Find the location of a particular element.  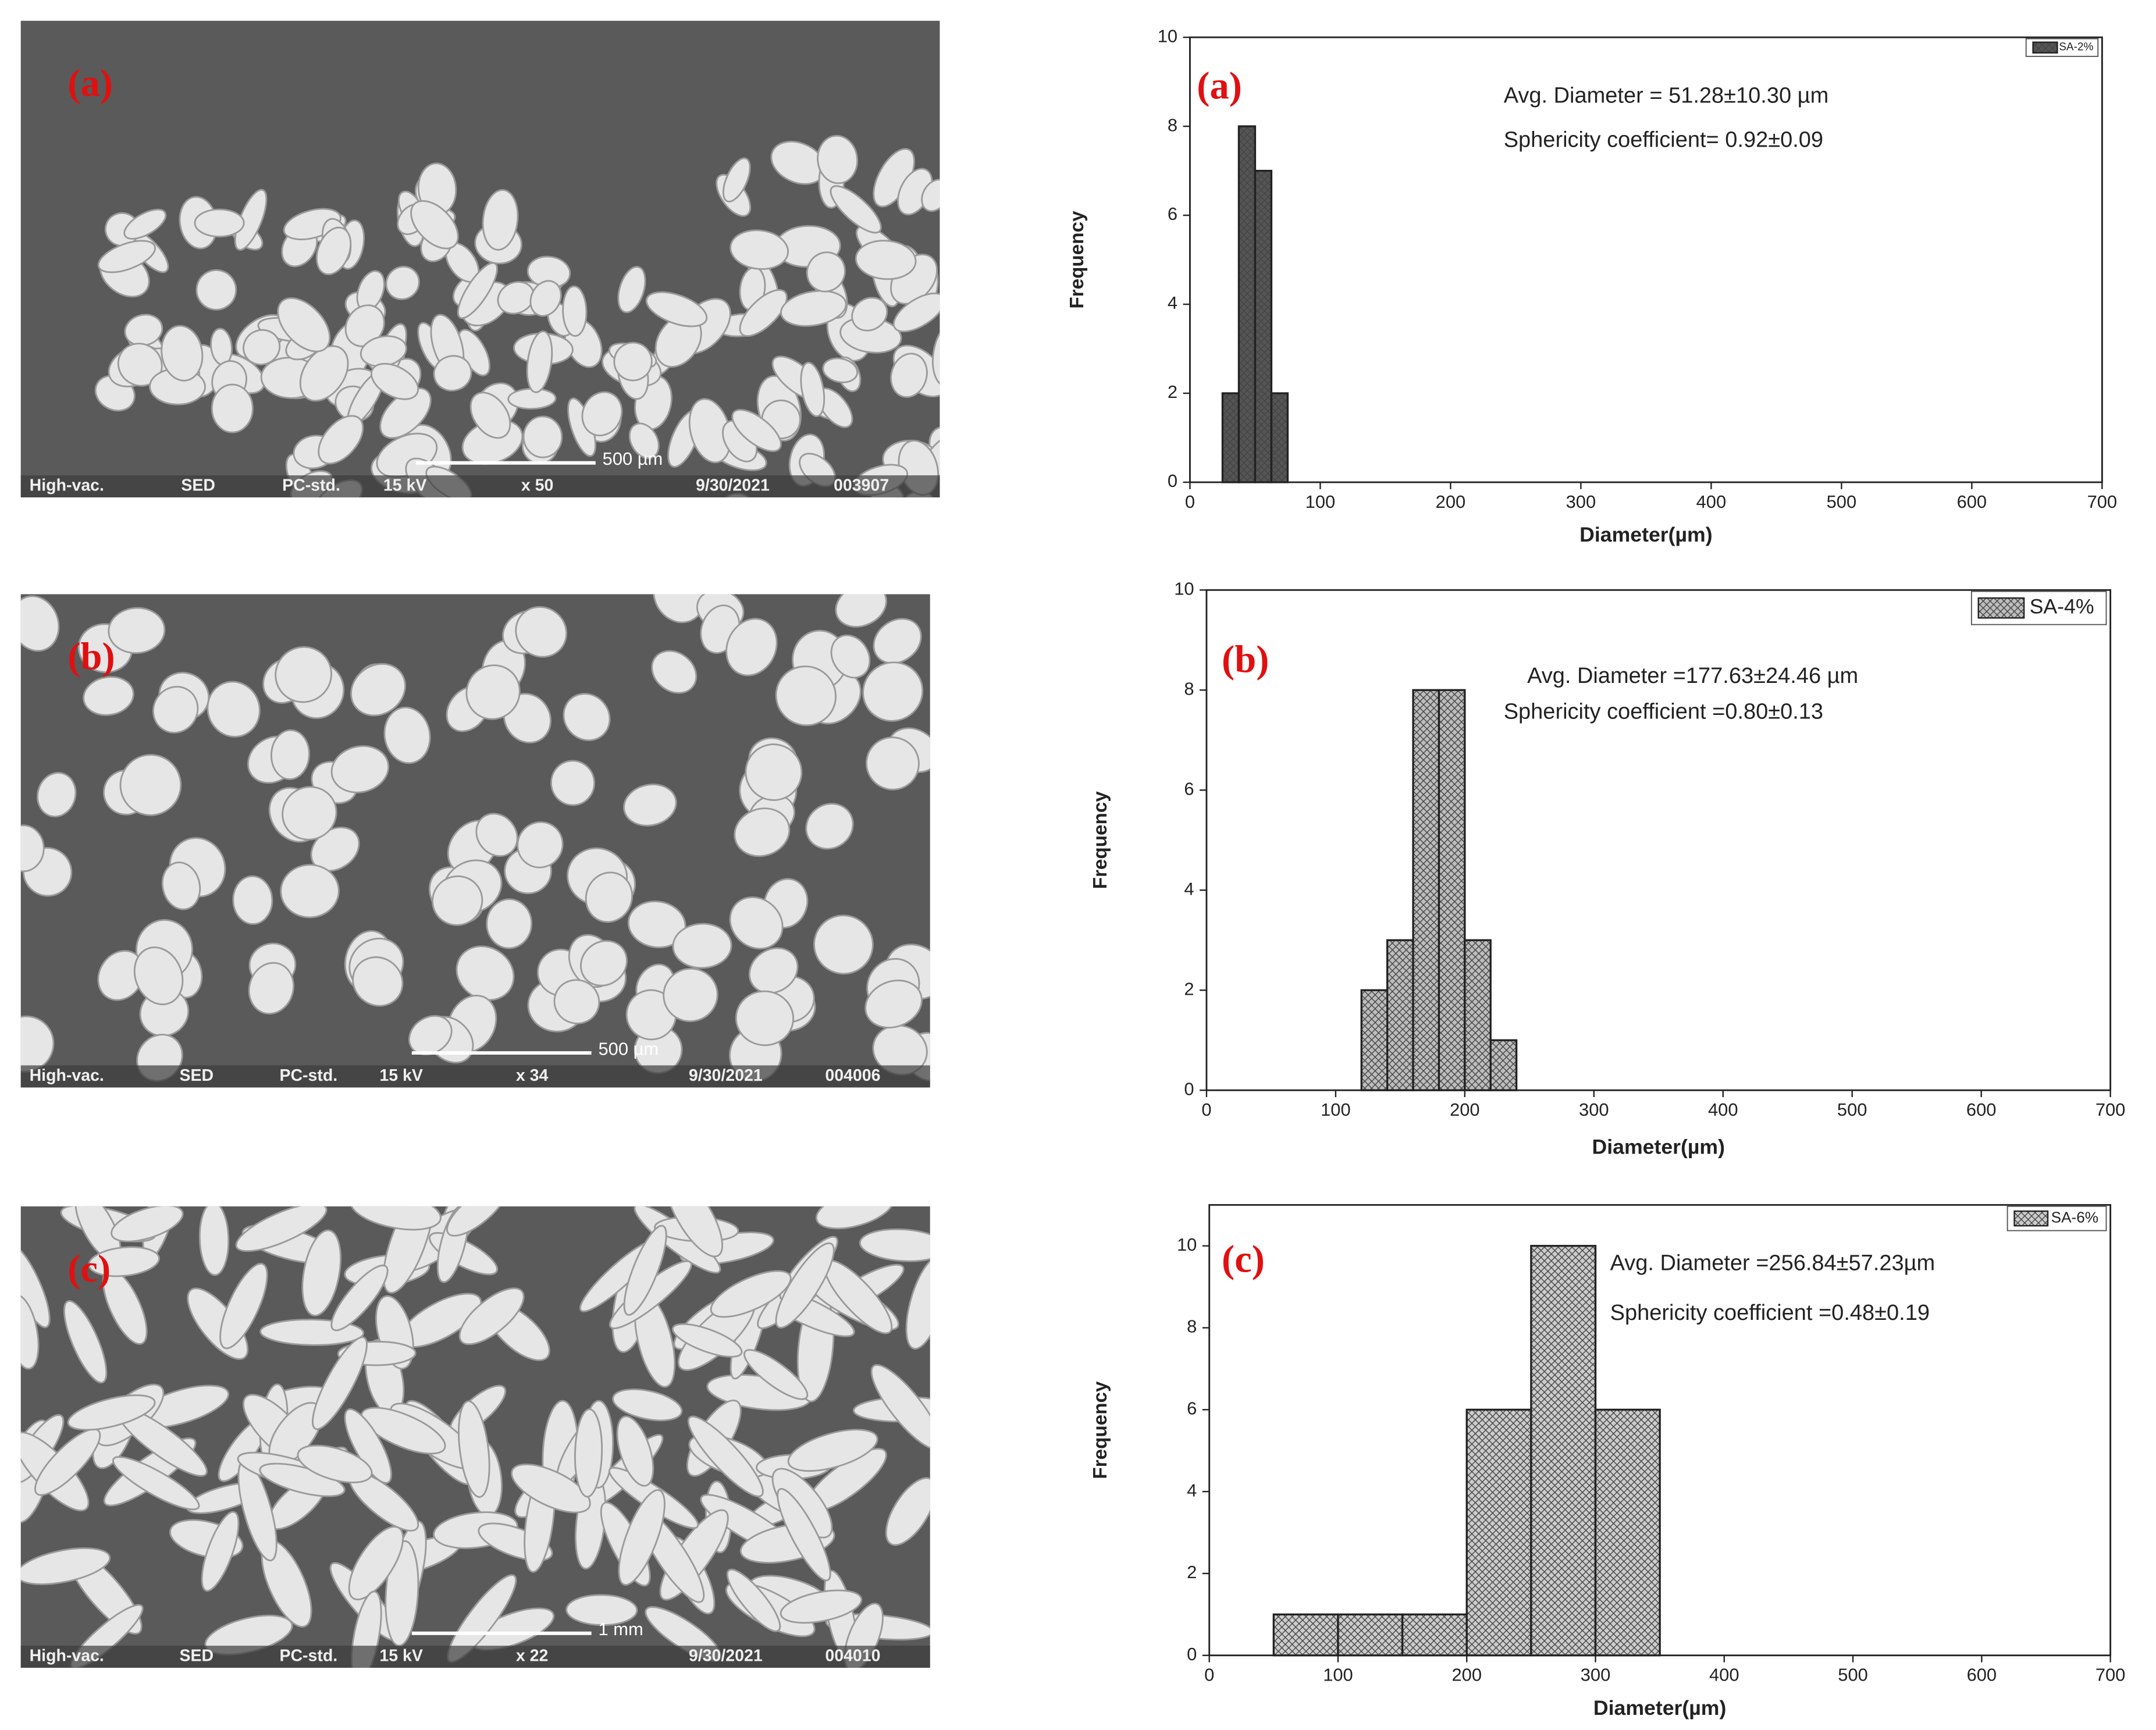

info-bar is located at coordinates (475, 1657).